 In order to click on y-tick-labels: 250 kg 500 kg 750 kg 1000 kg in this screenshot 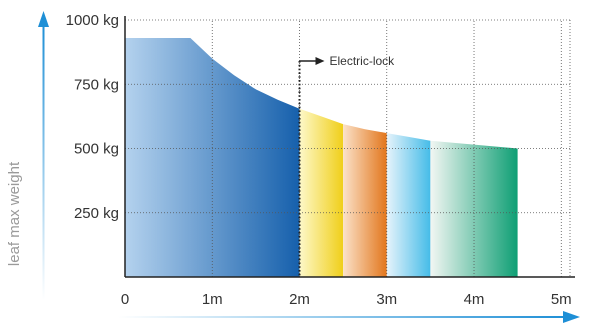, I will do `click(92, 117)`.